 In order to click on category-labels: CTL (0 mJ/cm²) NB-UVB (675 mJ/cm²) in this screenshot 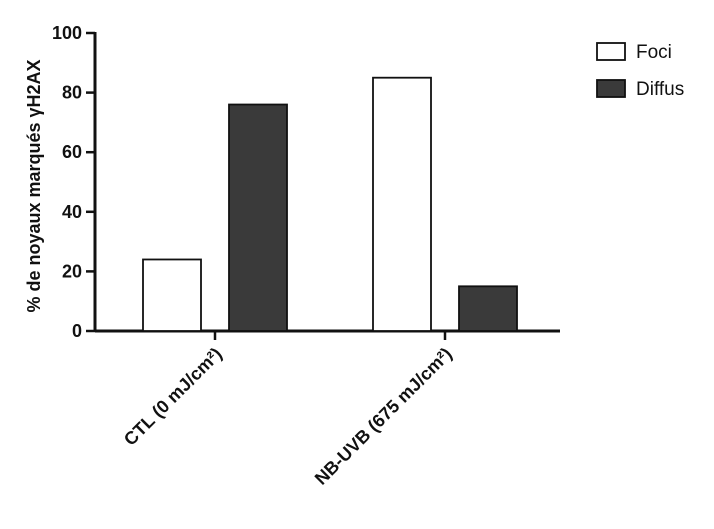, I will do `click(288, 416)`.